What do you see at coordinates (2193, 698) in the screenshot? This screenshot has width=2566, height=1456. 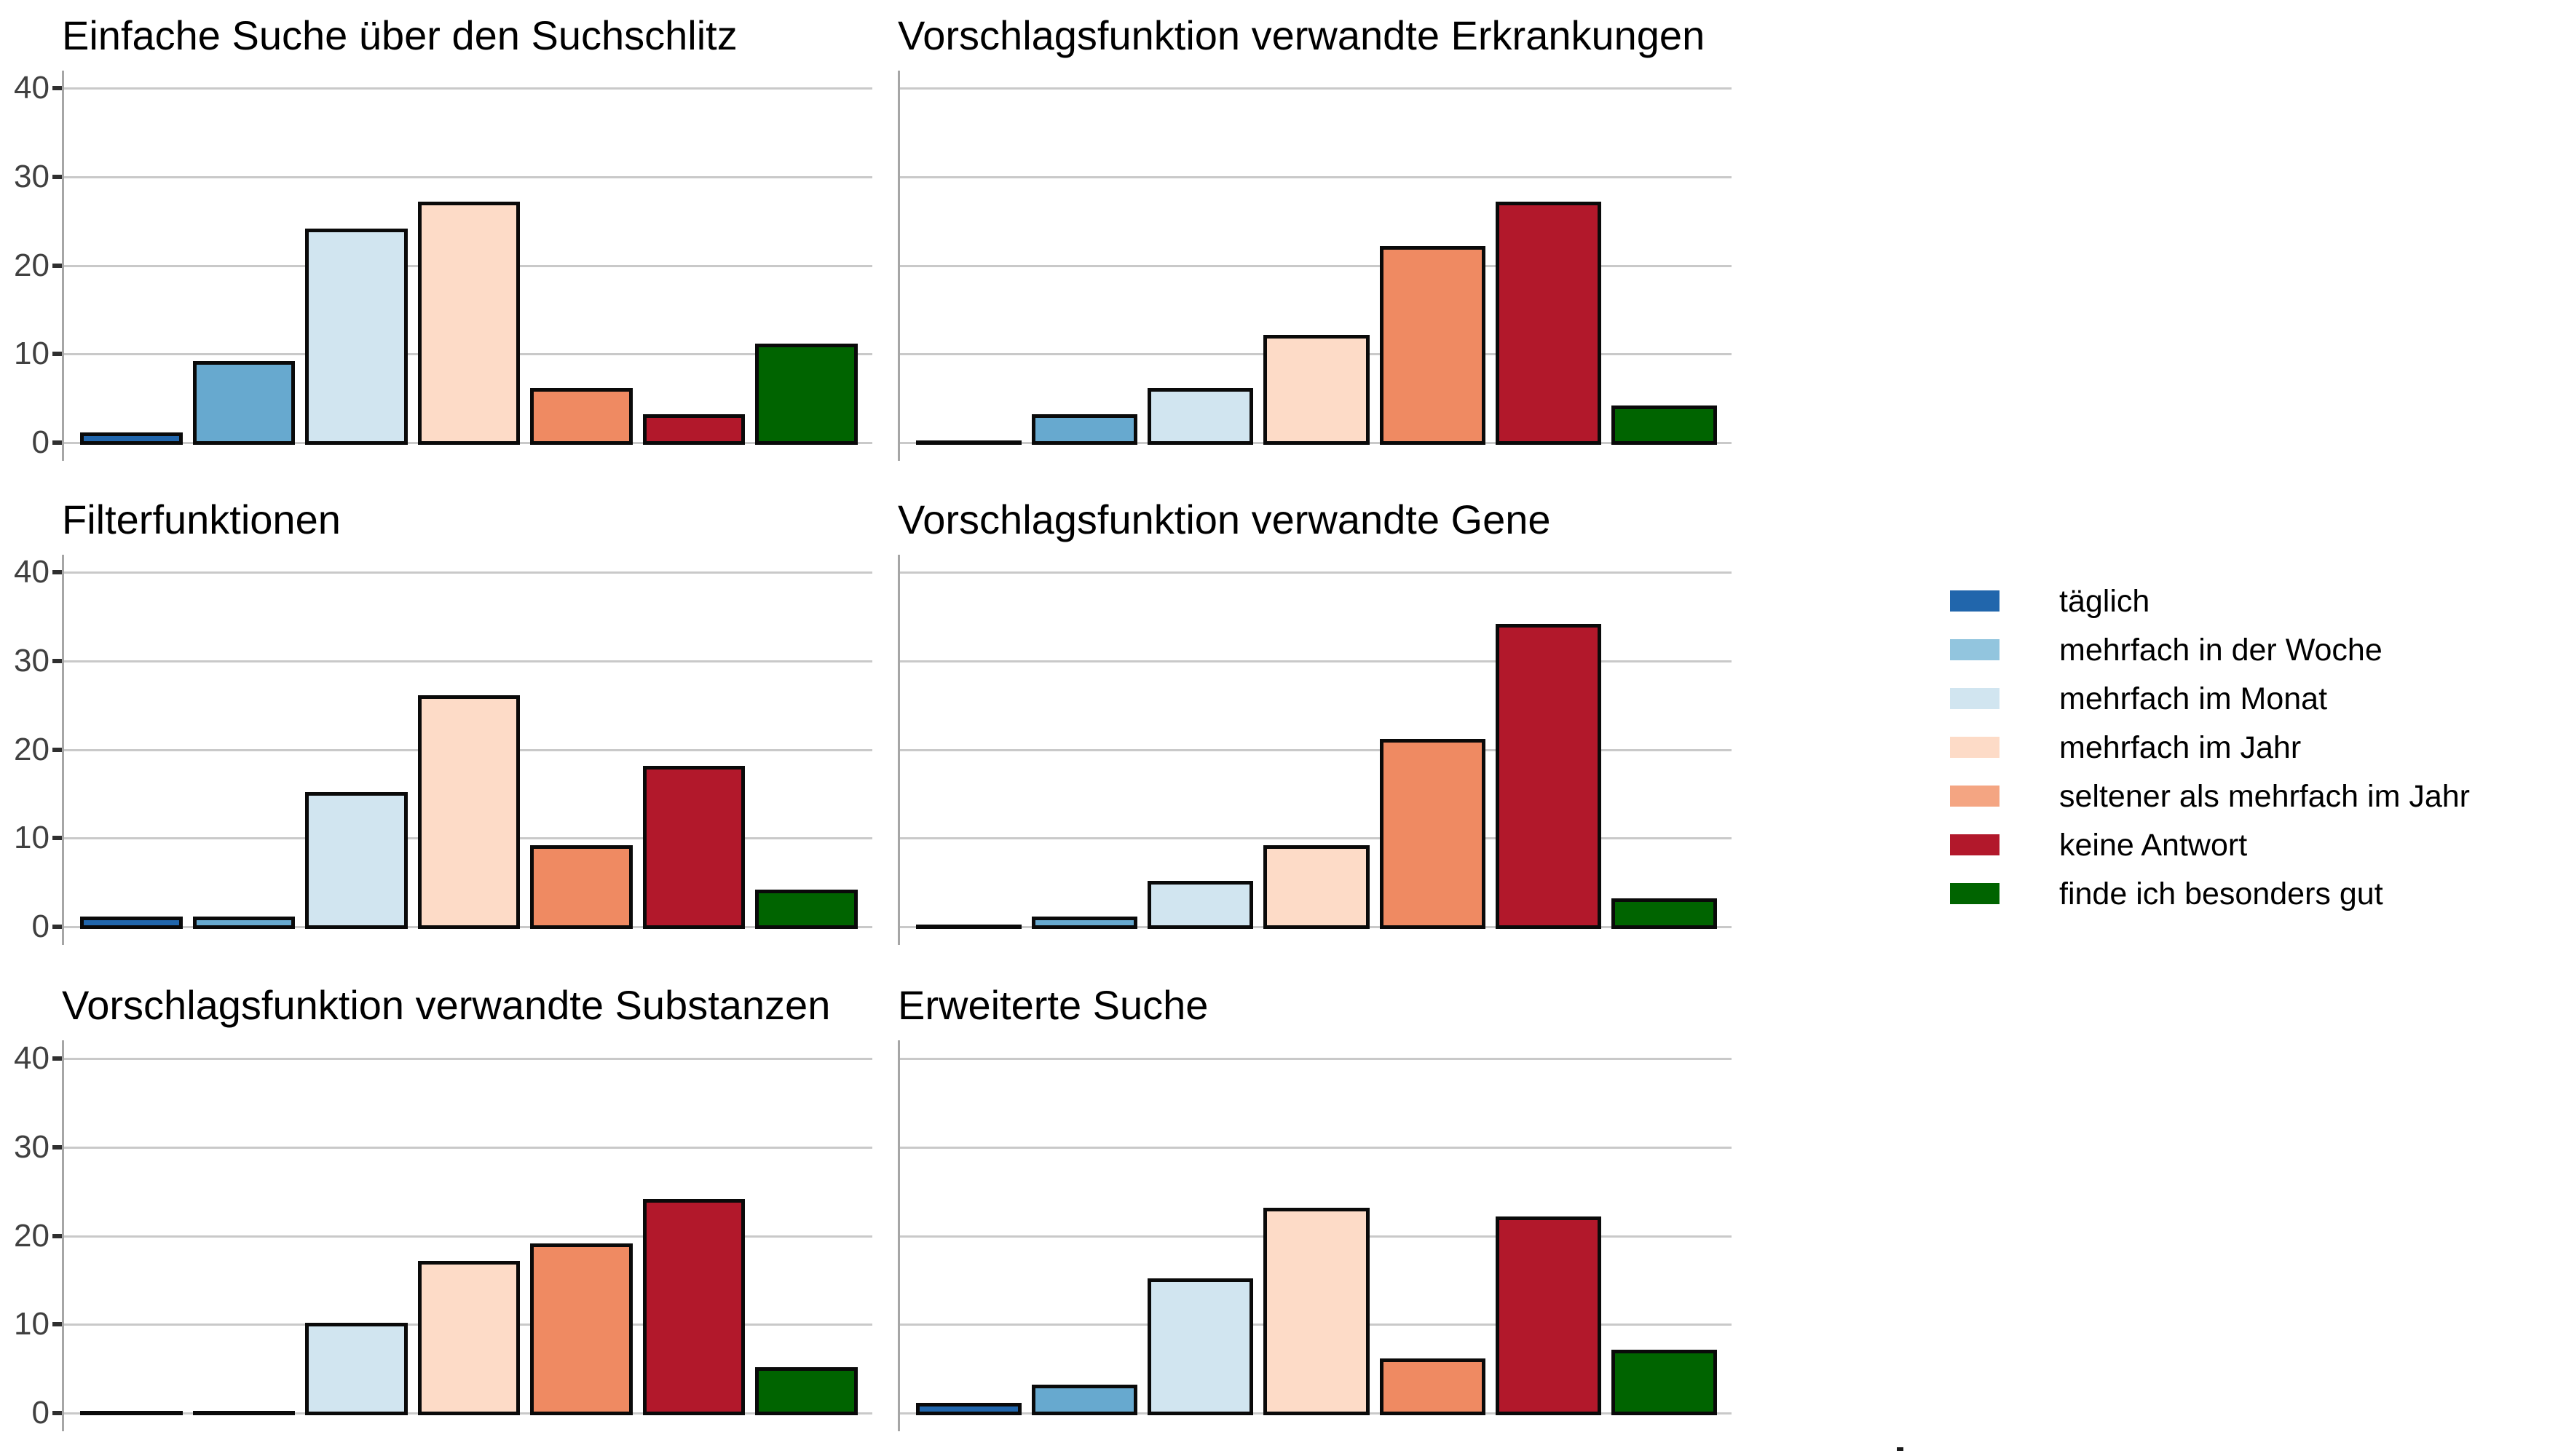 I see `legend-label-2: mehrfach im Monat` at bounding box center [2193, 698].